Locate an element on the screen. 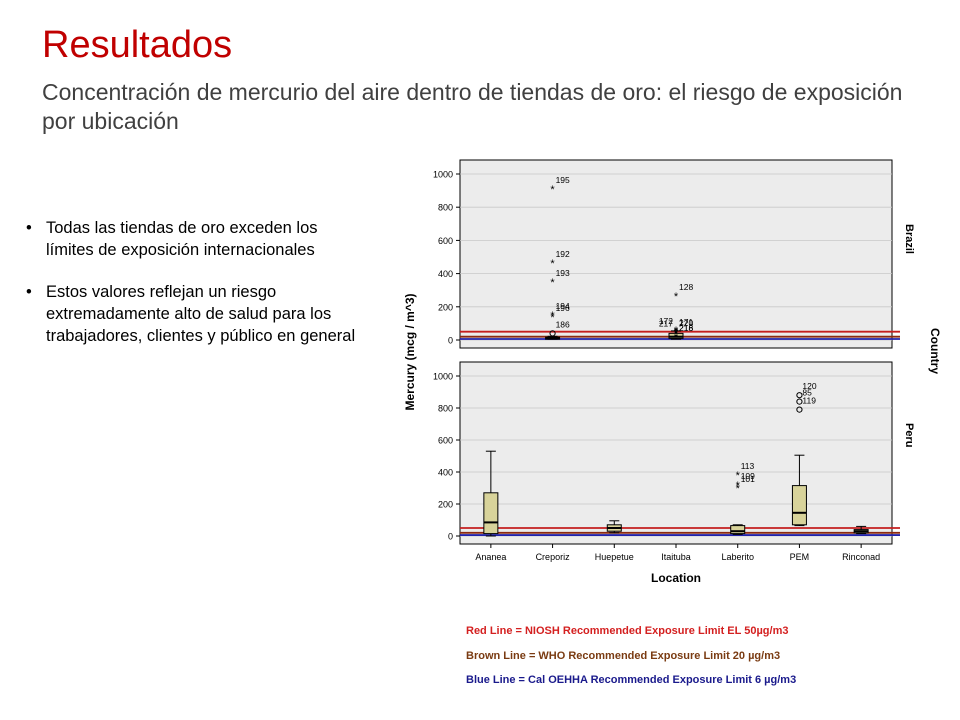 This screenshot has height=720, width=960. x-tick-label: Itaituba is located at coordinates (676, 557).